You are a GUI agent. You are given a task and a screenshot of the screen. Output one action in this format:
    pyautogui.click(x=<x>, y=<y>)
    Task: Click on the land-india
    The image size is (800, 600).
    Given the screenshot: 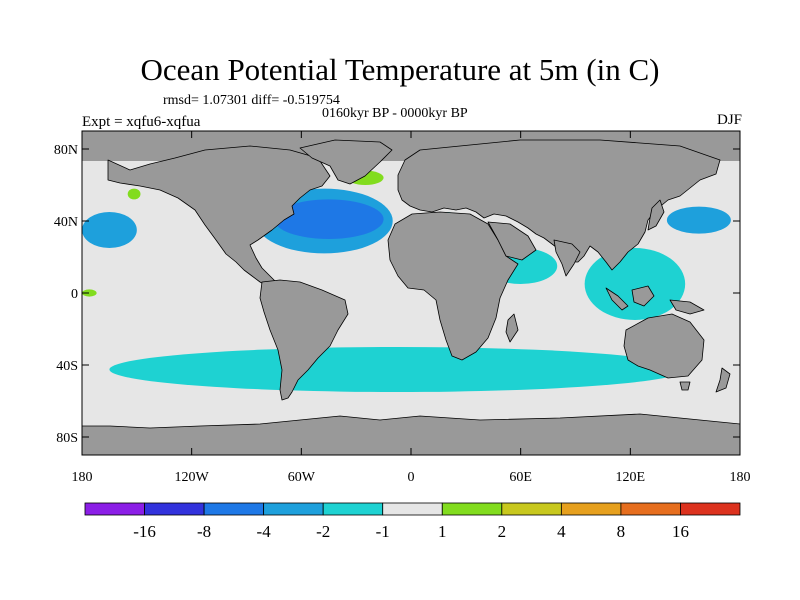 What is the action you would take?
    pyautogui.click(x=567, y=258)
    